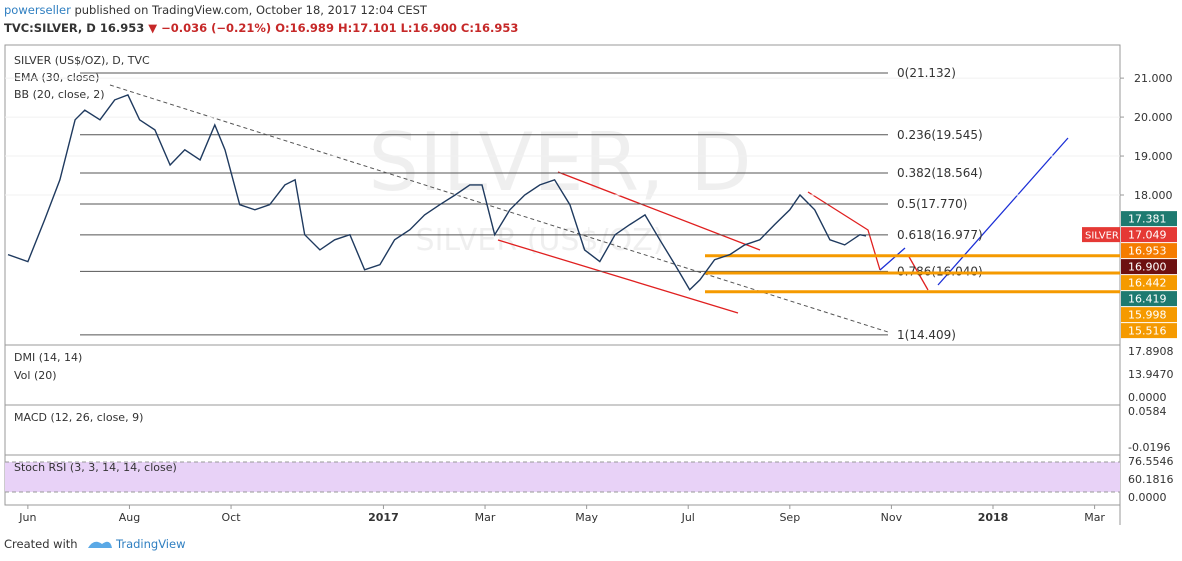  I want to click on panel-tag: 60.1816, so click(1151, 479).